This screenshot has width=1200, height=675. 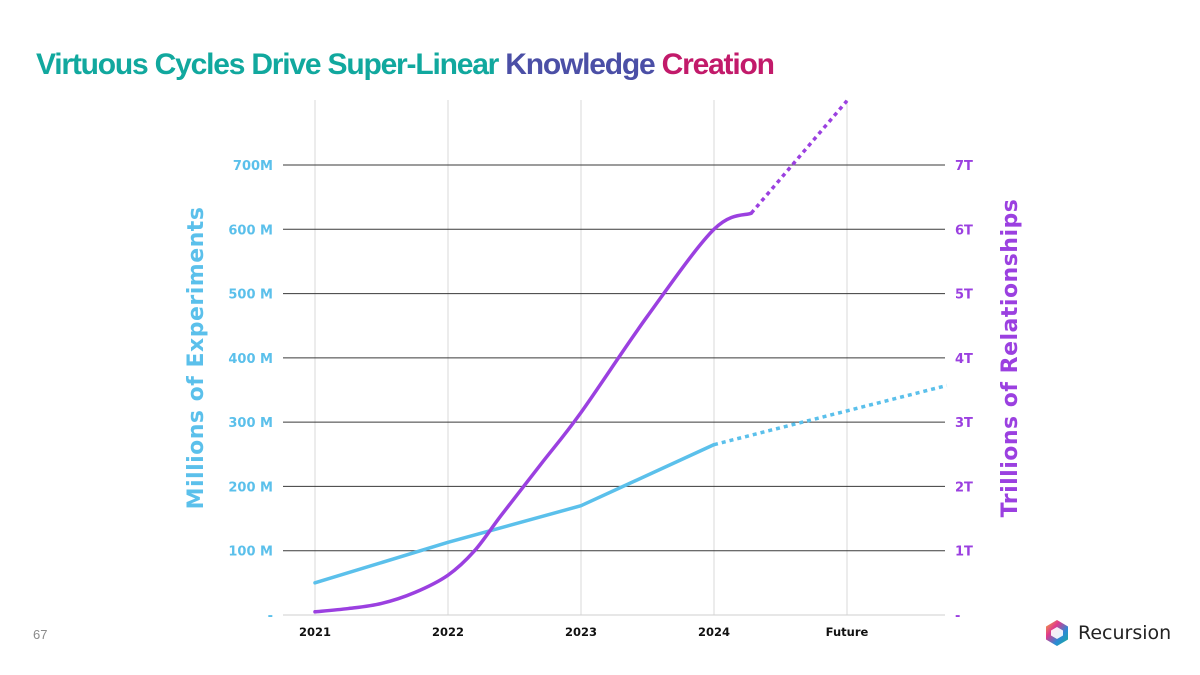 I want to click on left-tick-label: 200 M, so click(x=250, y=487).